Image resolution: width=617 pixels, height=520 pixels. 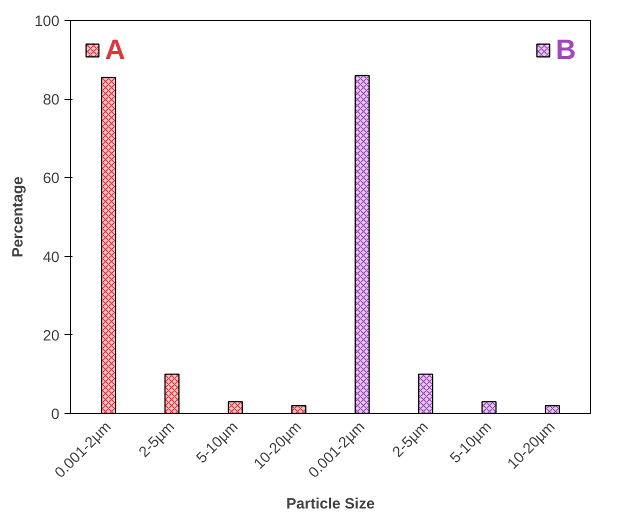 What do you see at coordinates (115, 50) in the screenshot?
I see `legend-label: A` at bounding box center [115, 50].